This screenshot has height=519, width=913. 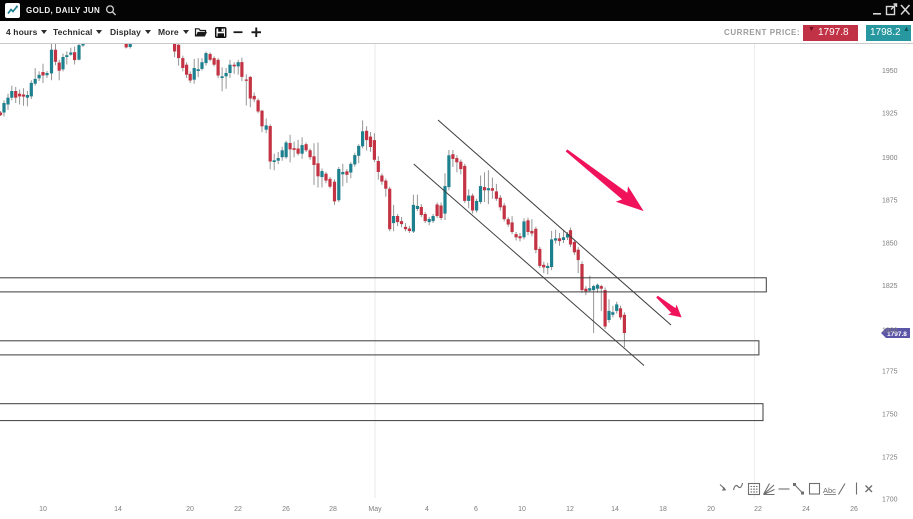 What do you see at coordinates (890, 114) in the screenshot?
I see `svg-text: 1925` at bounding box center [890, 114].